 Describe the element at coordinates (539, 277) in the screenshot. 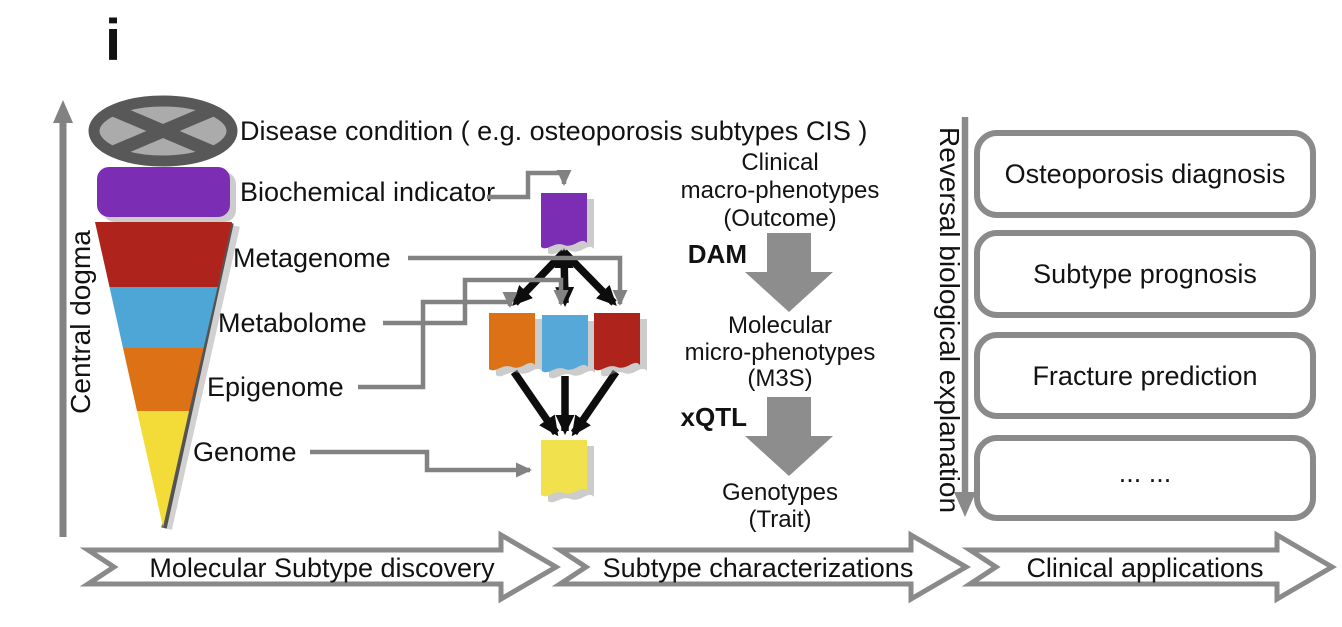

I see `edge-macro-to-epigenome` at that location.